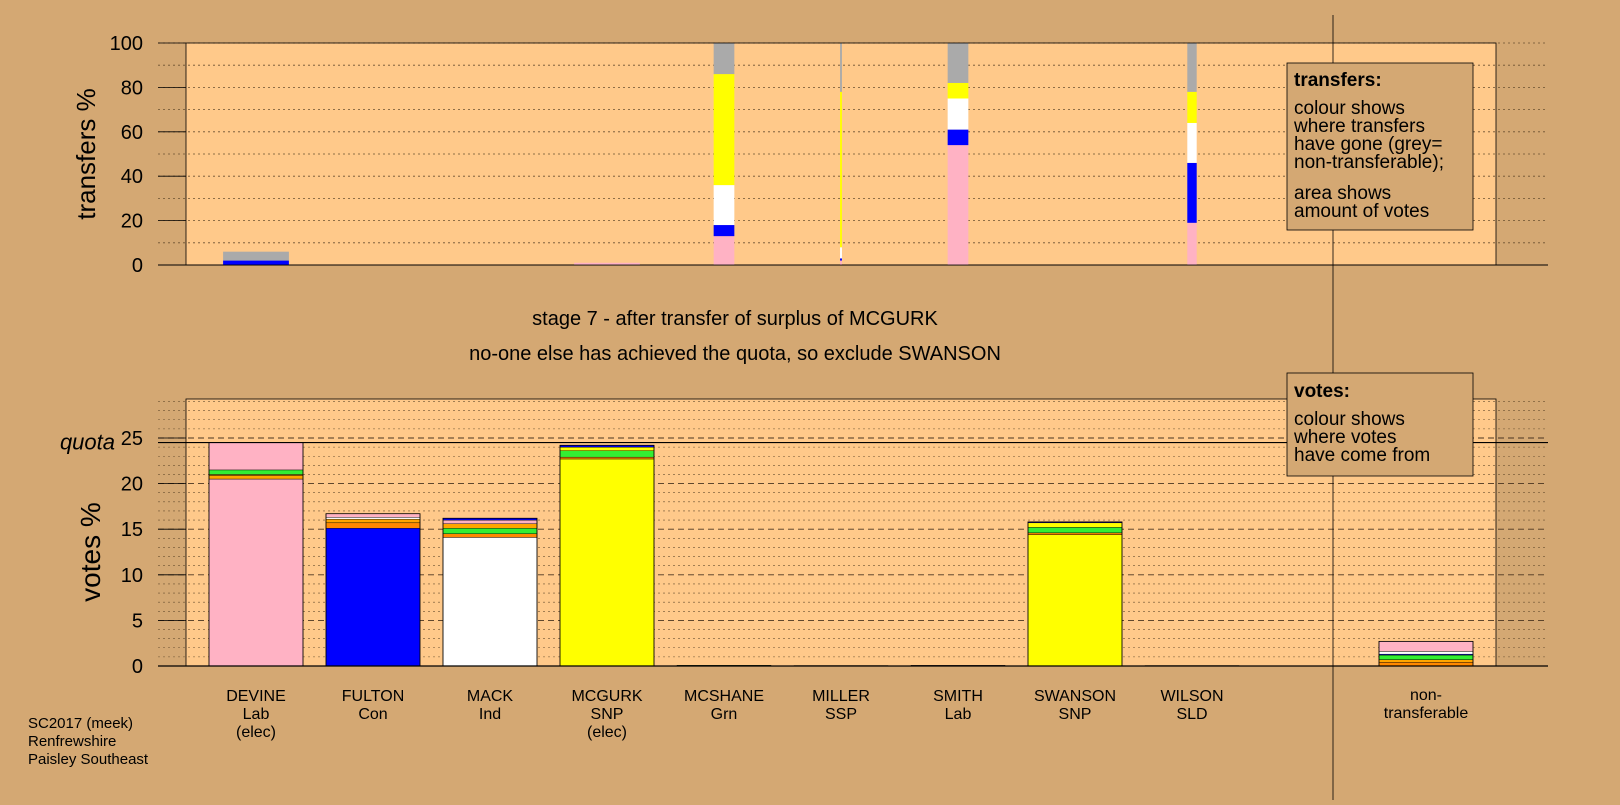 The image size is (1620, 805). I want to click on transfers-ytick-label: 60, so click(132, 133).